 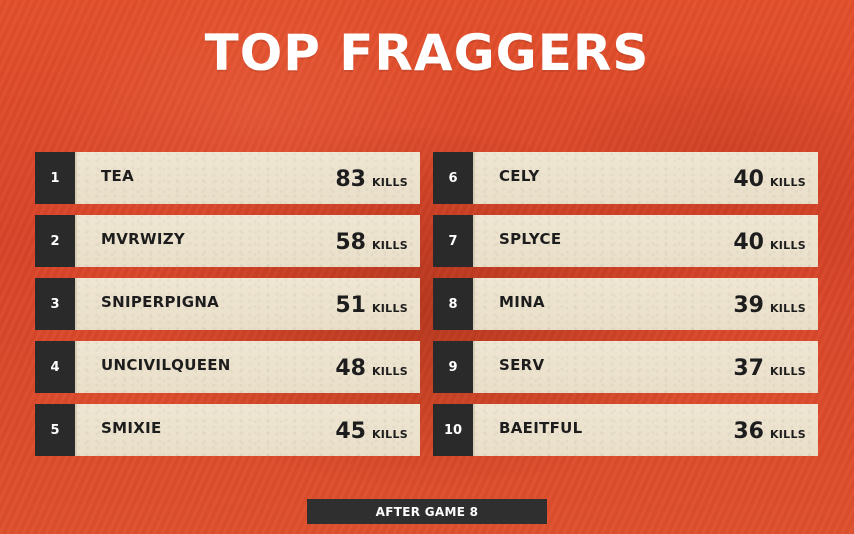 What do you see at coordinates (541, 428) in the screenshot?
I see `player-name: BAEITFUL` at bounding box center [541, 428].